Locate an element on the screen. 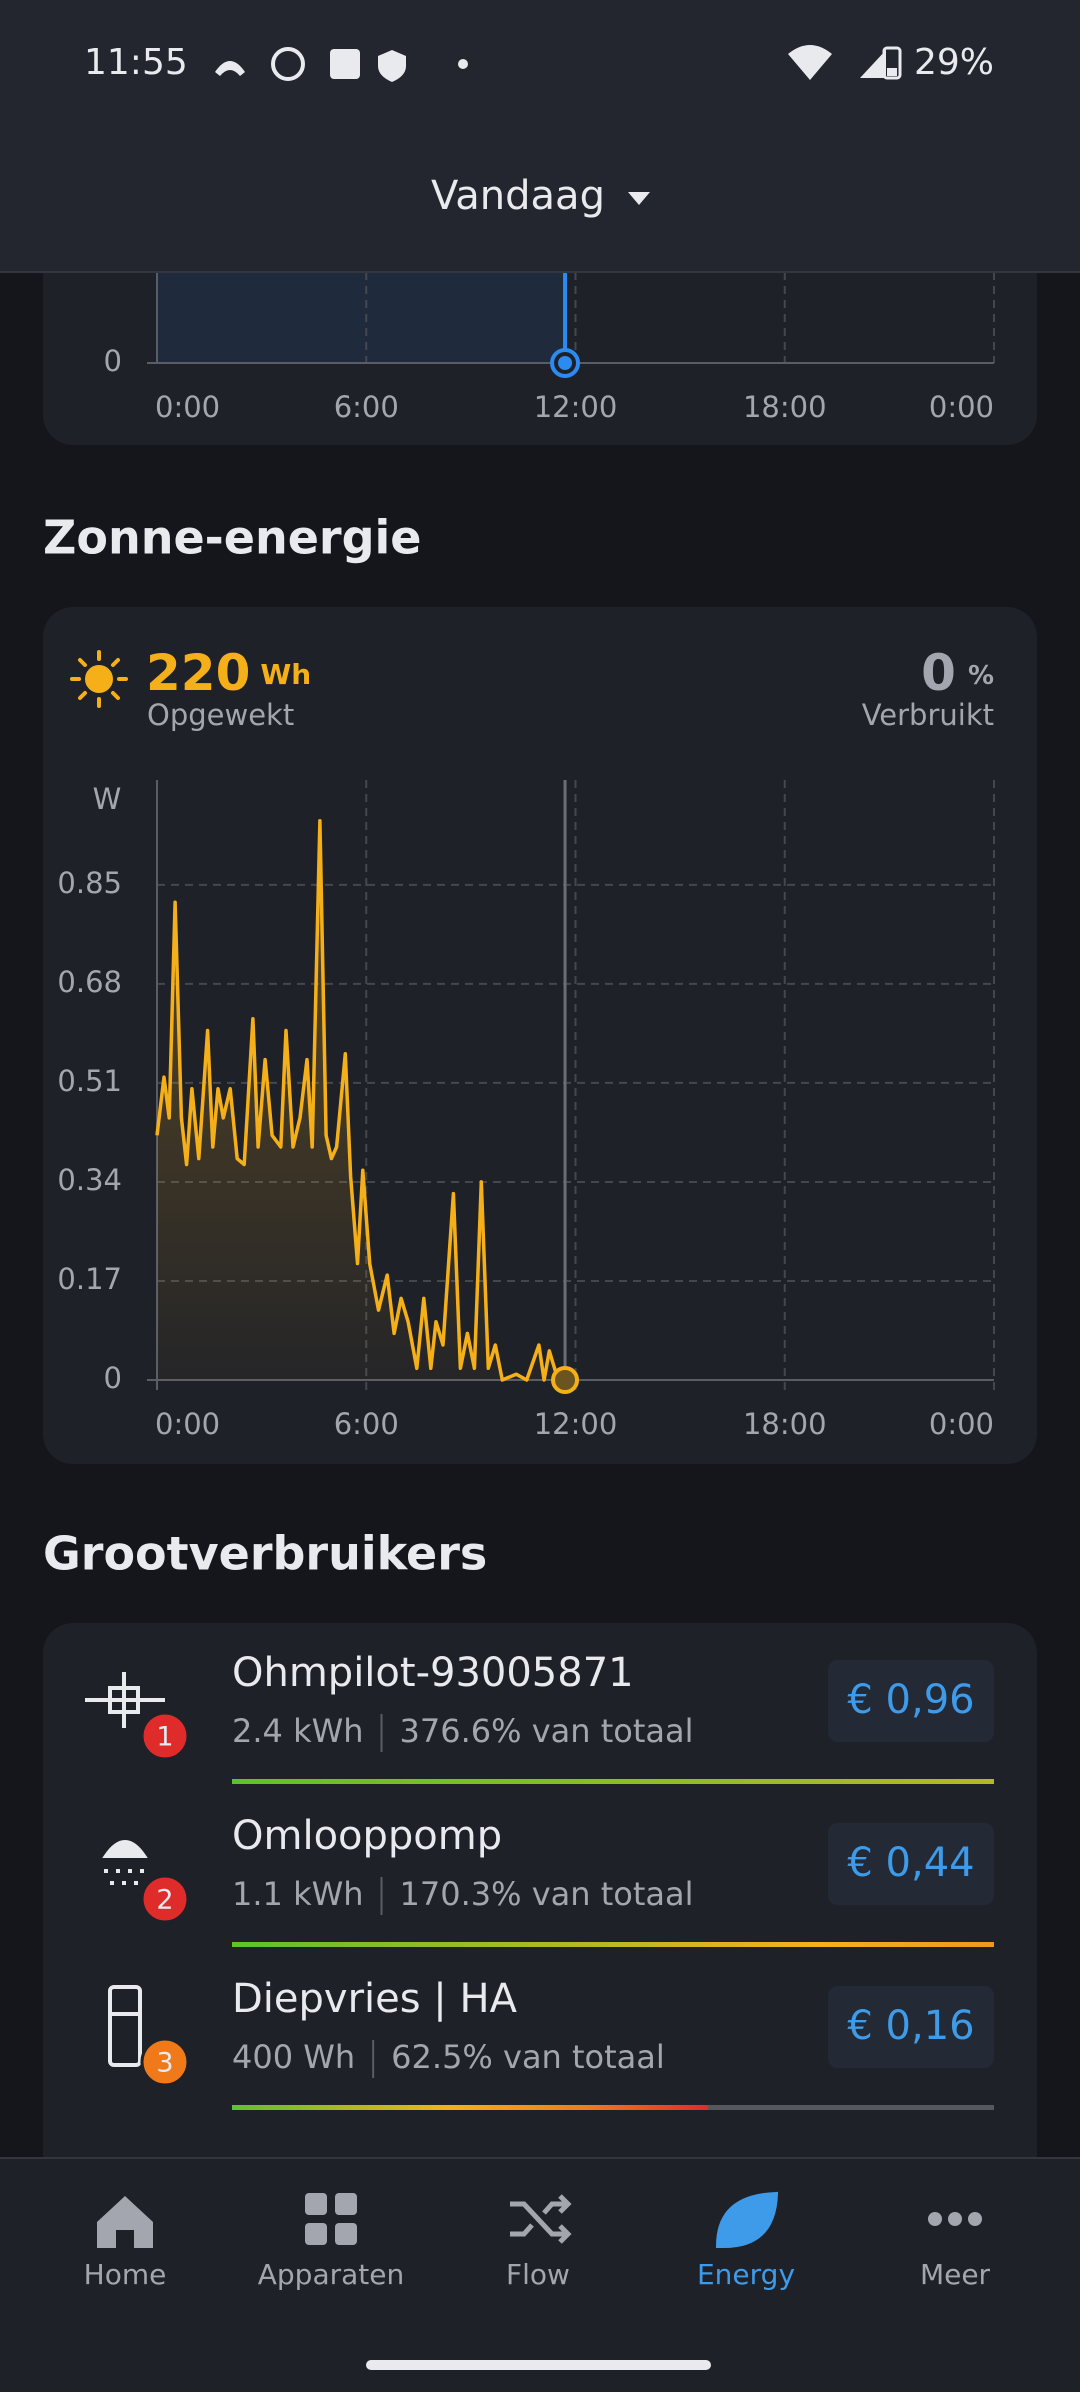  device-cost: € 0,16 is located at coordinates (910, 2026).